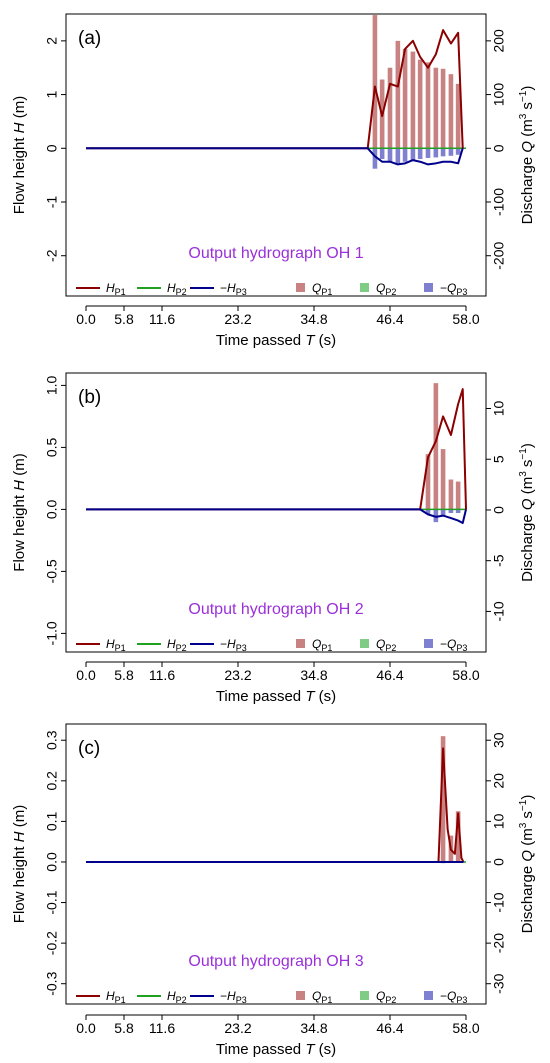  I want to click on y-left-tick-label: 1.0, so click(52, 385).